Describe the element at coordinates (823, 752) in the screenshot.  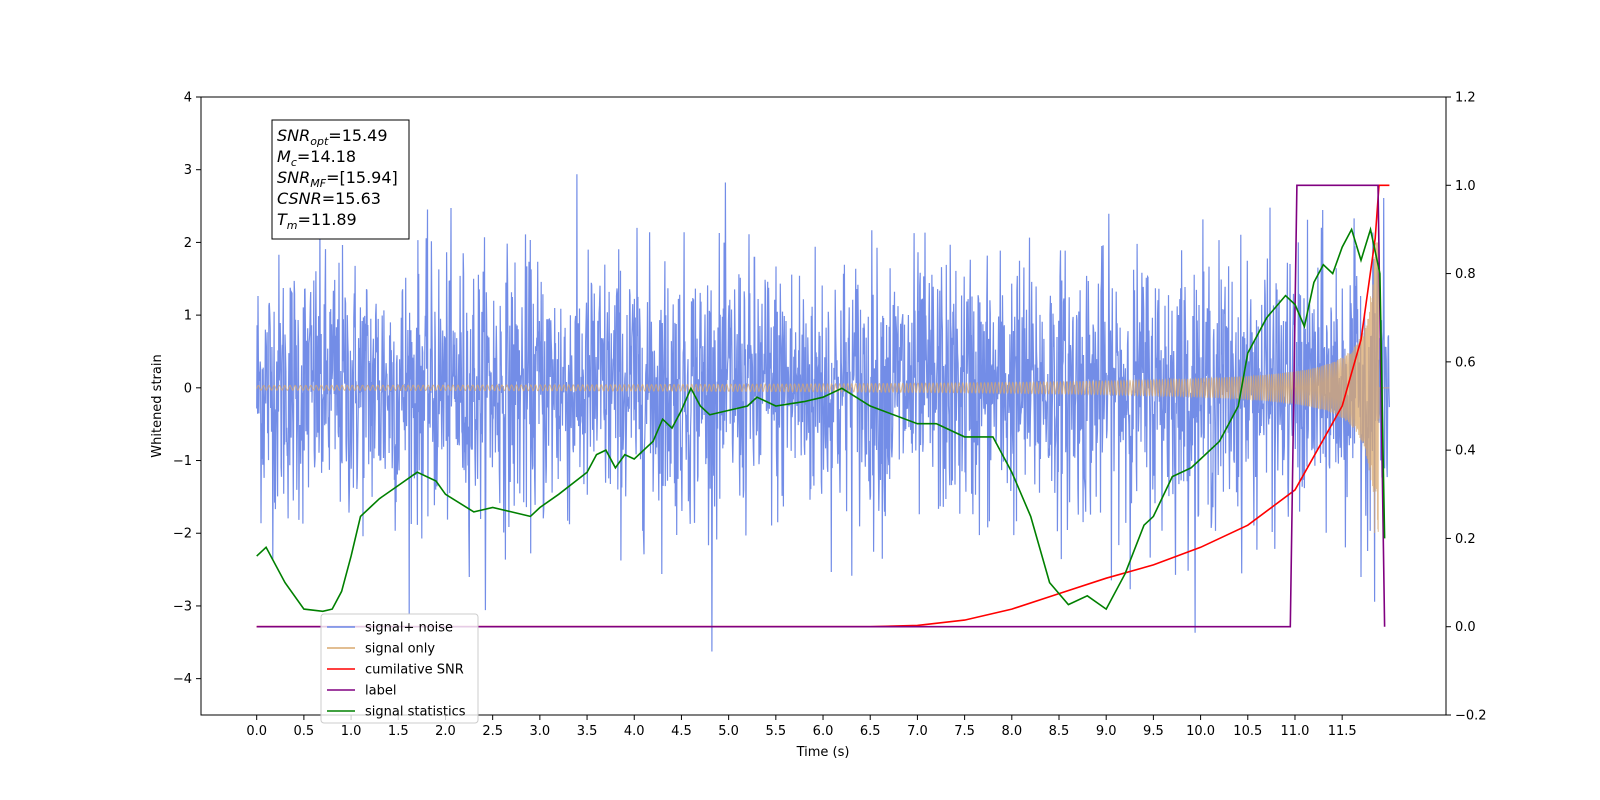
I see `x-axis-label: Time (s)` at that location.